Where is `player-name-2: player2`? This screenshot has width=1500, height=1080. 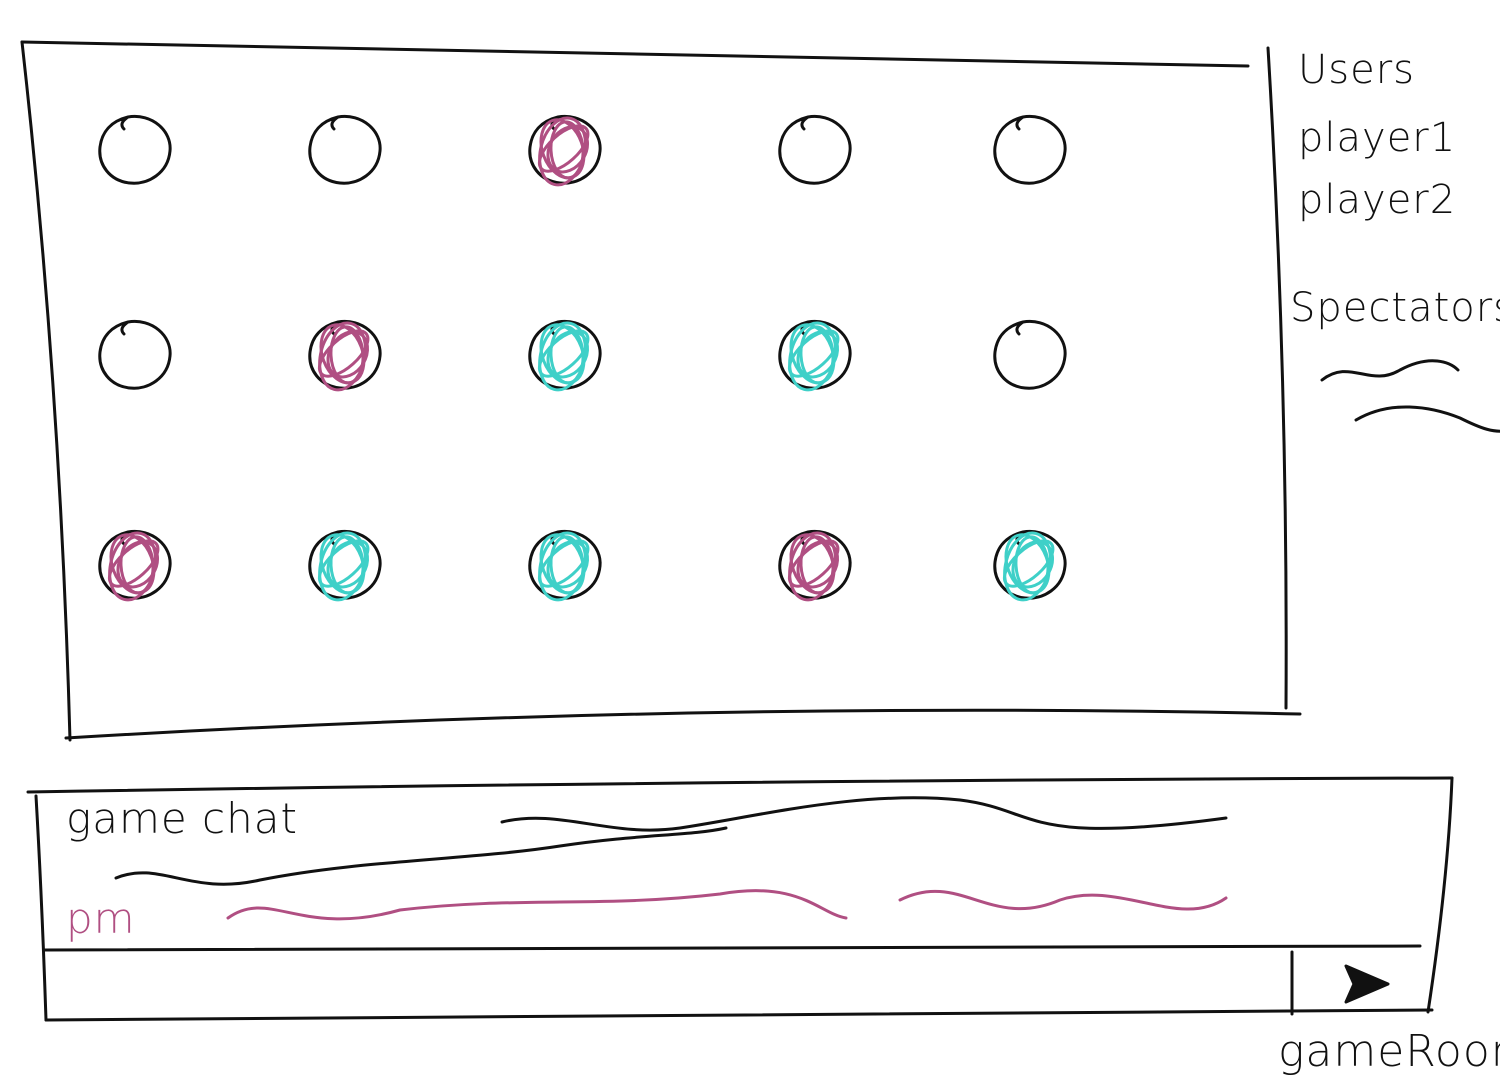
player-name-2: player2 is located at coordinates (1377, 200).